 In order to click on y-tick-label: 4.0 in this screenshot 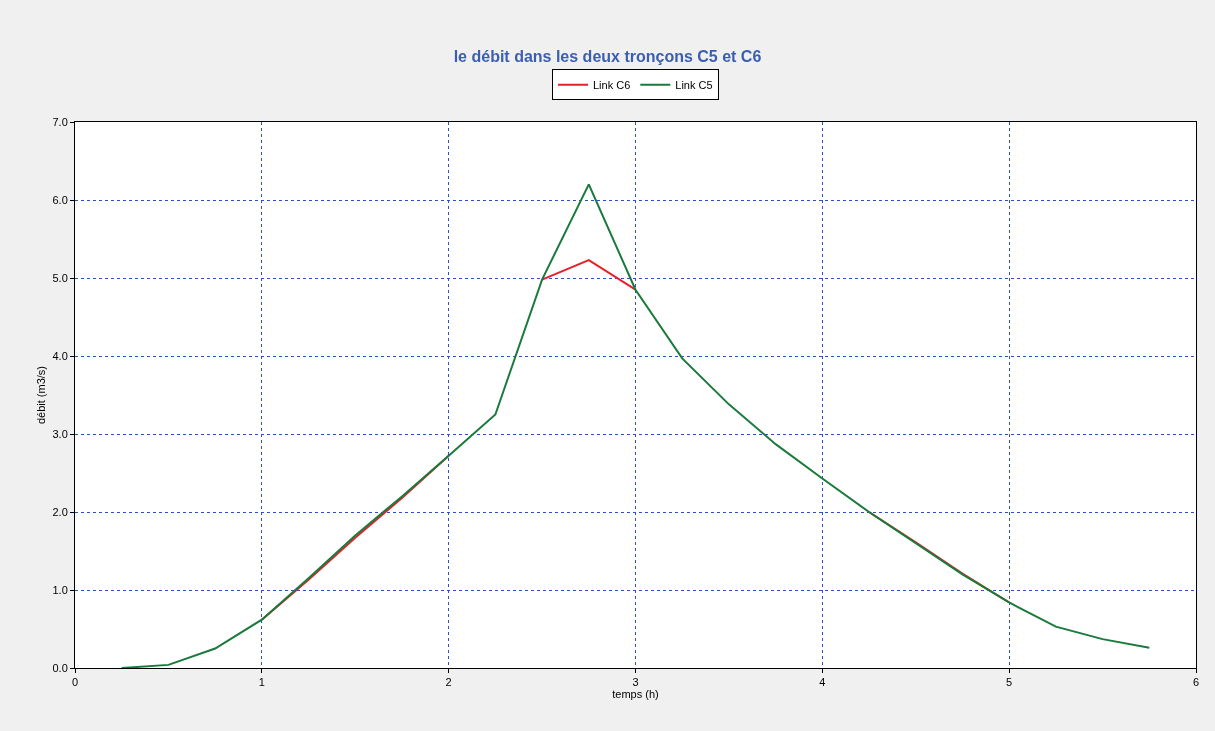, I will do `click(60, 355)`.